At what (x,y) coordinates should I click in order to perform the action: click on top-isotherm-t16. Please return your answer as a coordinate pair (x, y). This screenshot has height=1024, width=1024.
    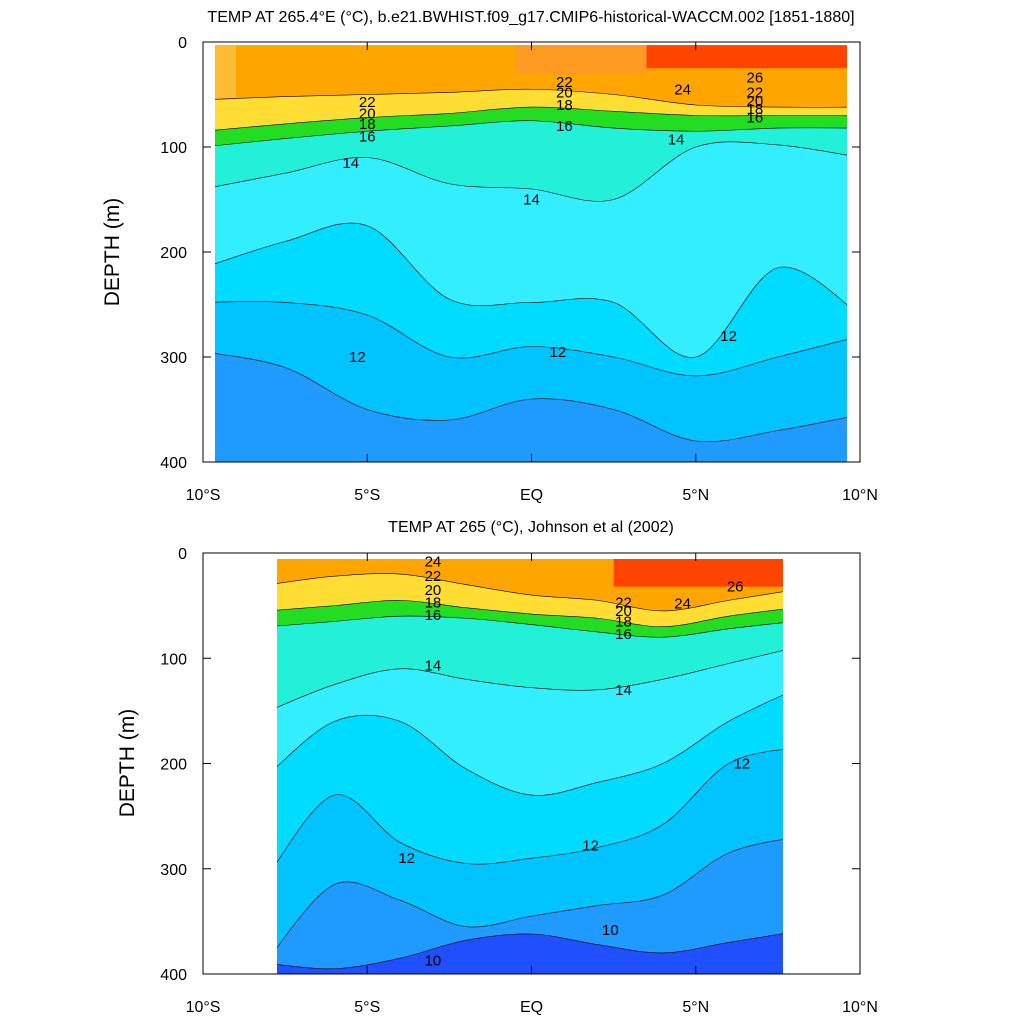
    Looking at the image, I should click on (531, 133).